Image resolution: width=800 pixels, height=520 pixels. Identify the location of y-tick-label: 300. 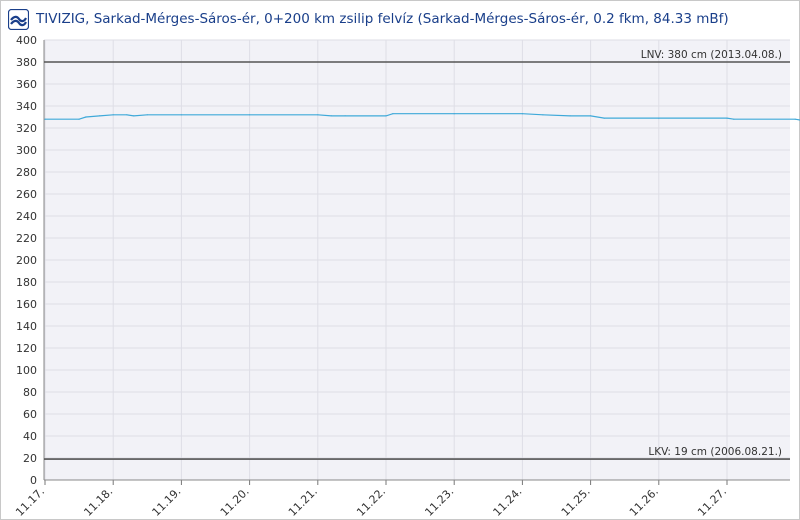
(26, 150).